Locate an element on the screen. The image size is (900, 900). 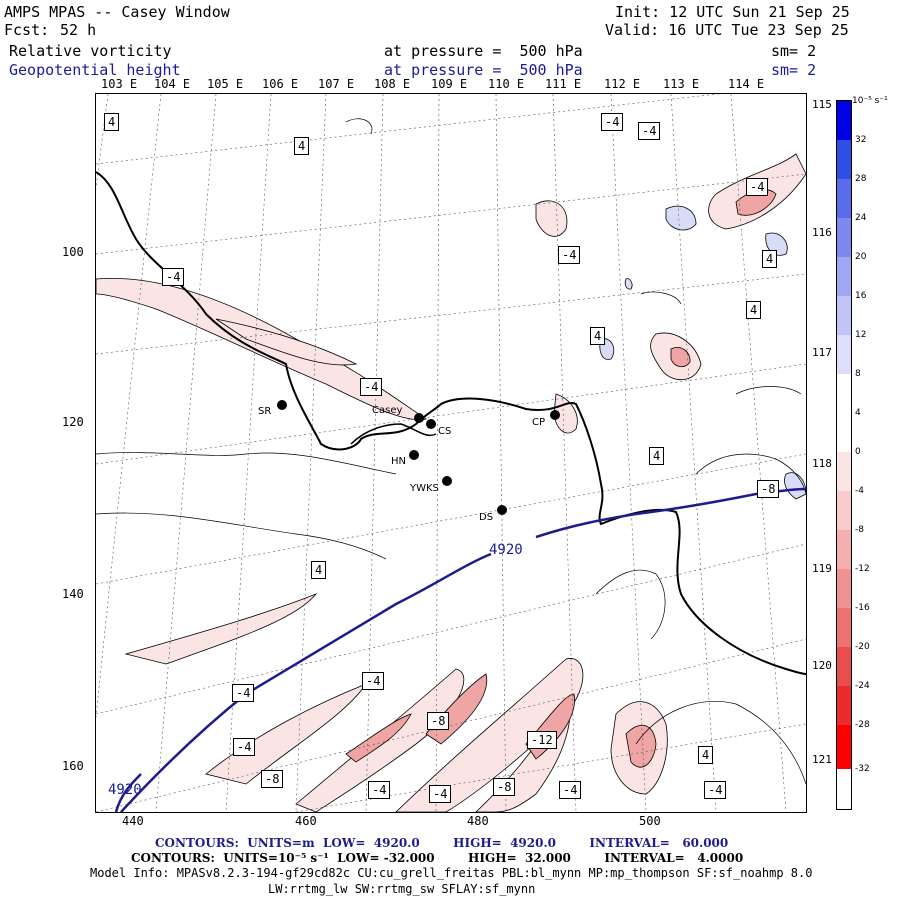
colorbar-tick: -8 is located at coordinates (859, 530).